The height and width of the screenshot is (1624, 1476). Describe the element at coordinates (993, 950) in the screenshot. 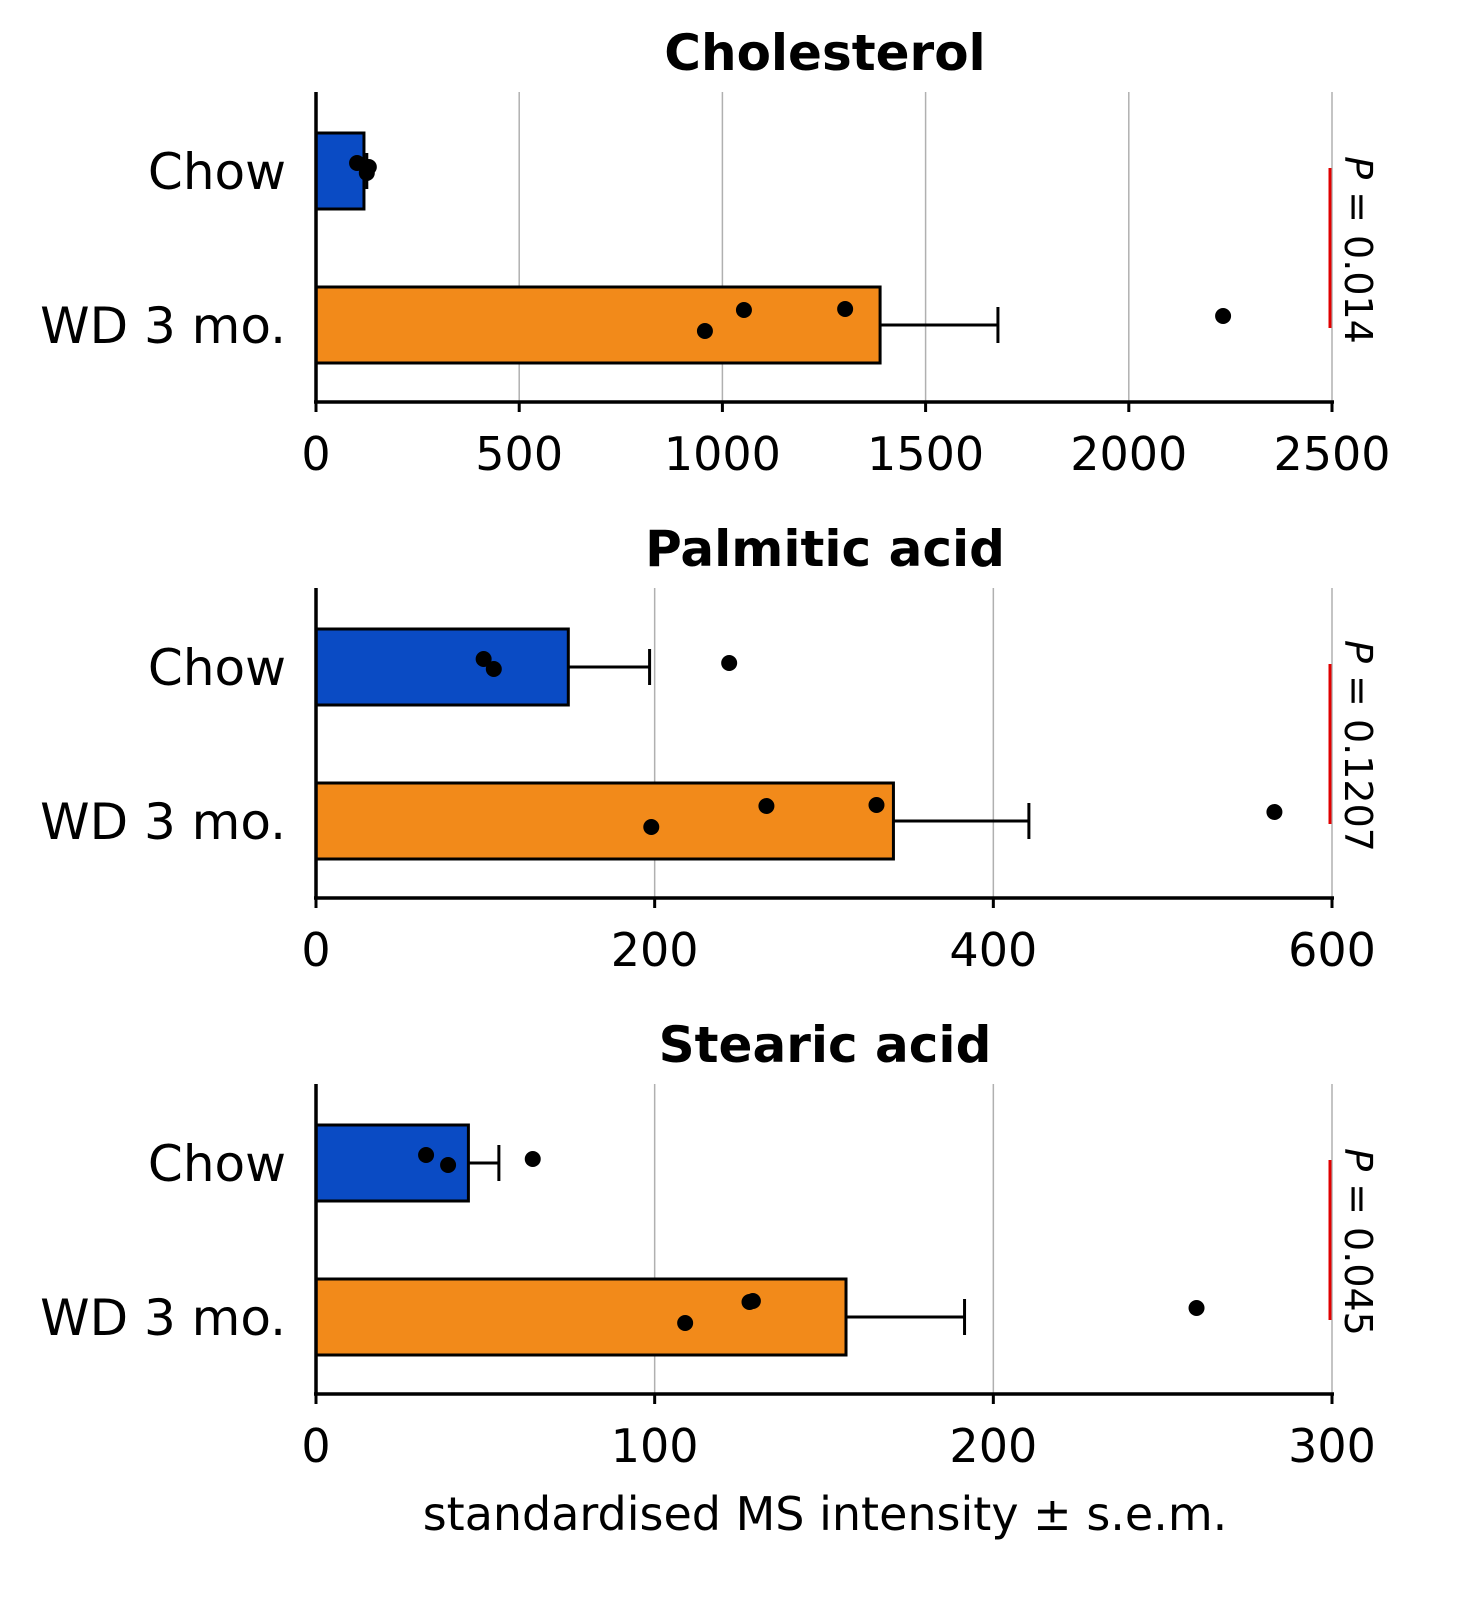

I see `x-tick-label: 400` at that location.